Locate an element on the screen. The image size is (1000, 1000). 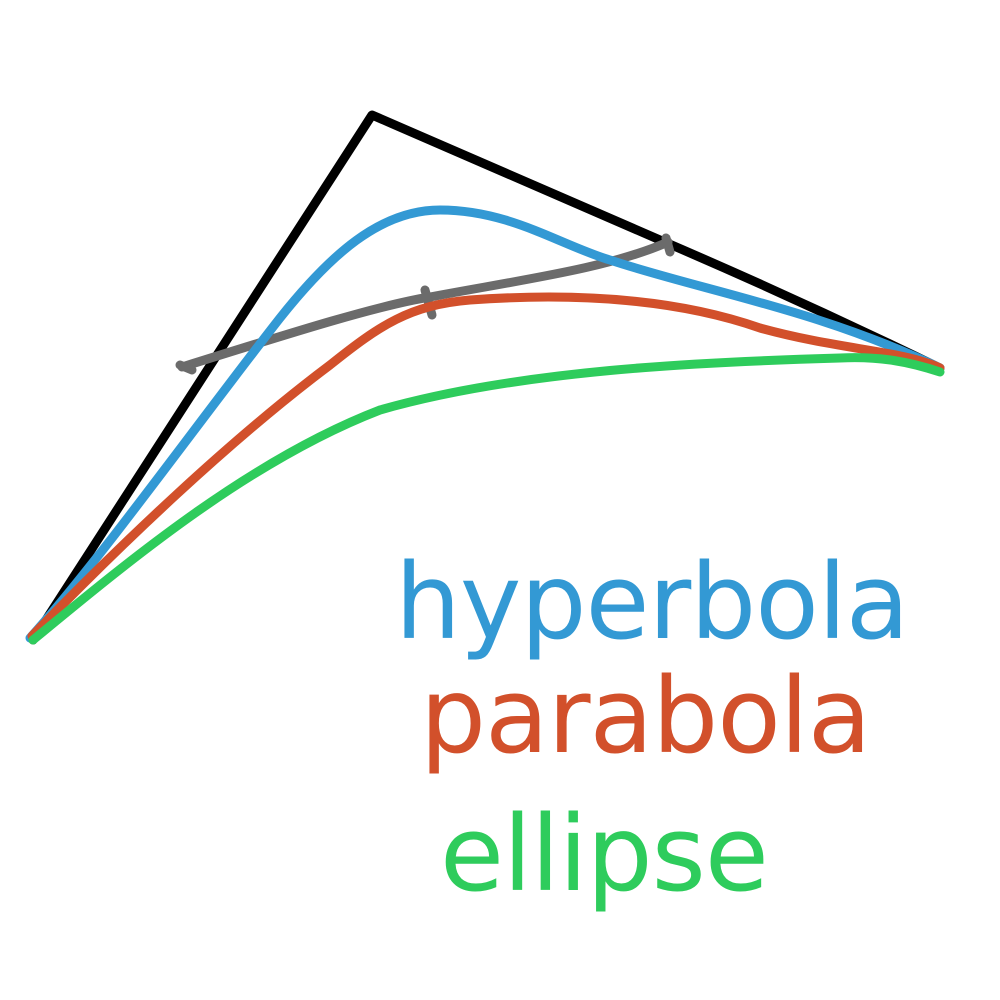
shoulder-tick-right is located at coordinates (668, 245).